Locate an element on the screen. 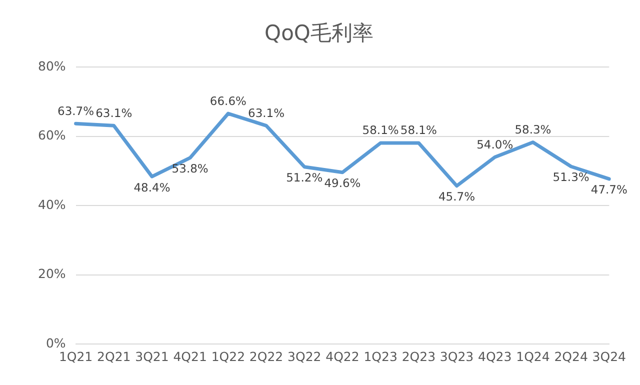 Image resolution: width=640 pixels, height=385 pixels. x-tick-label: 1Q24 is located at coordinates (533, 356).